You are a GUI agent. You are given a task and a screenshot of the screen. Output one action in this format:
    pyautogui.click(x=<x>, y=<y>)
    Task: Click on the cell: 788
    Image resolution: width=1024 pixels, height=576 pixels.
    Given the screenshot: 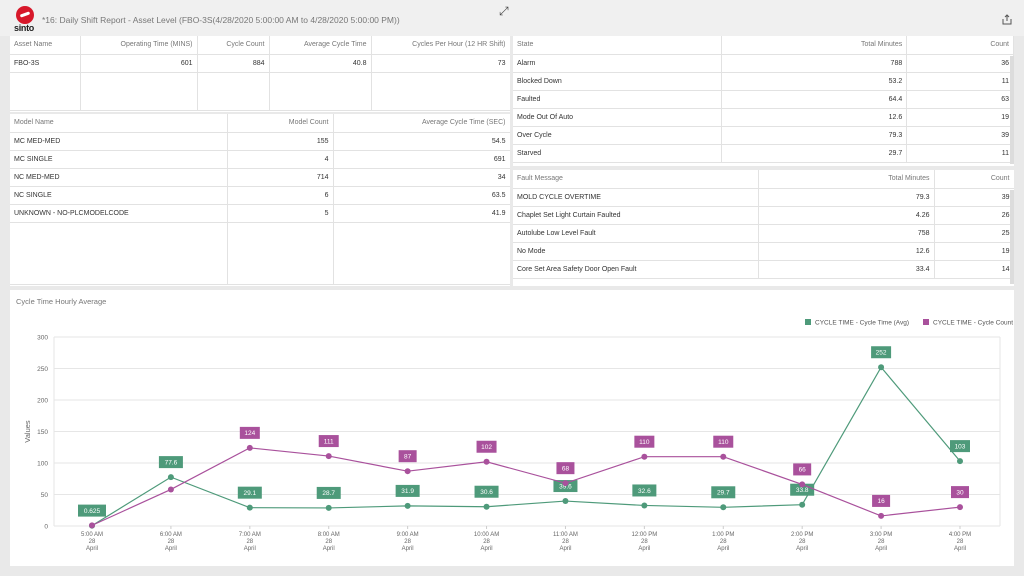 What is the action you would take?
    pyautogui.click(x=814, y=63)
    